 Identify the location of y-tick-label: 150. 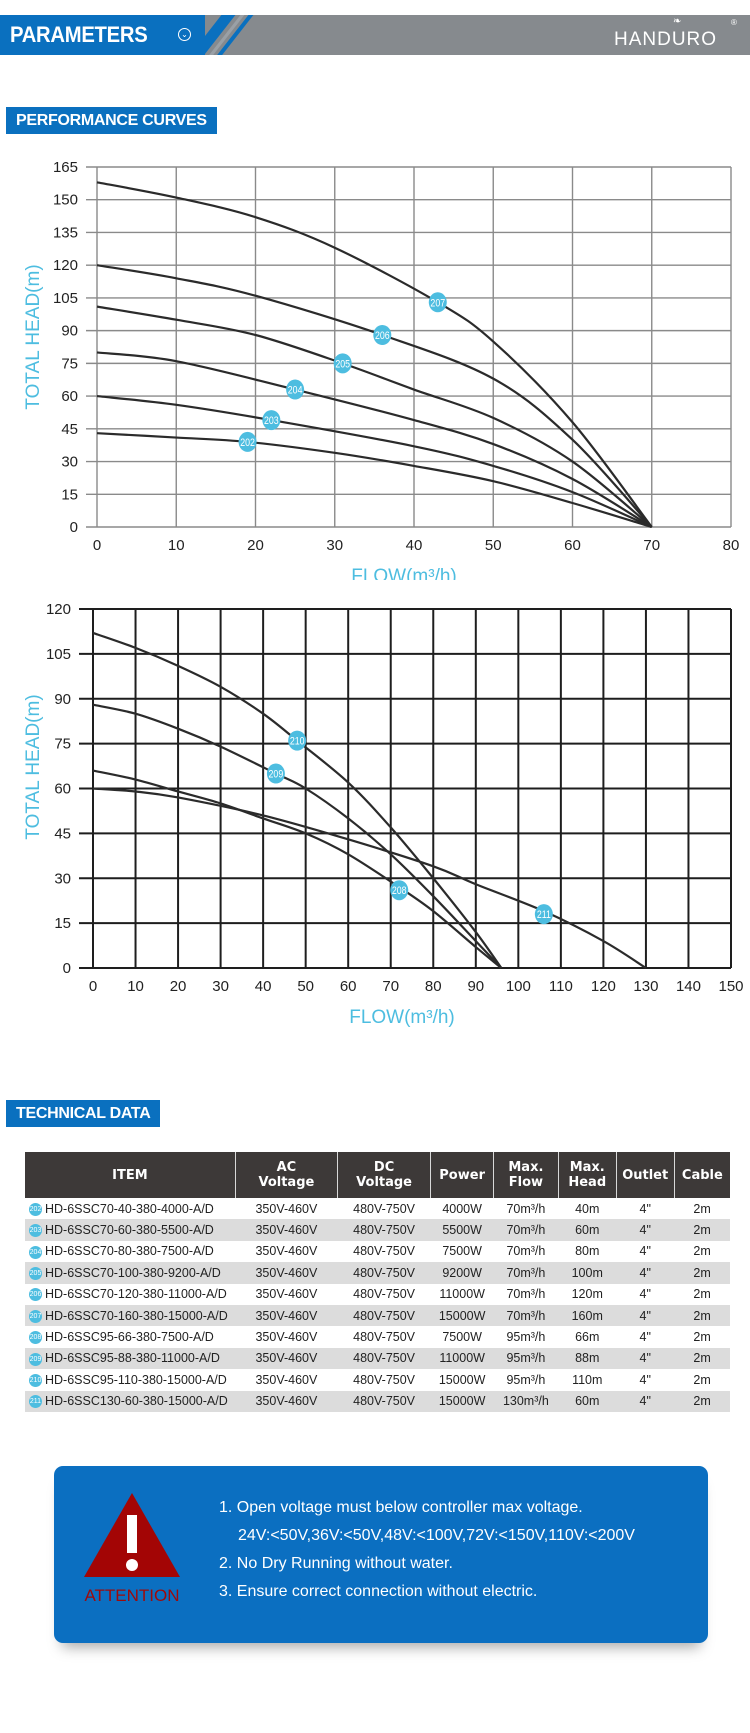
(65, 200).